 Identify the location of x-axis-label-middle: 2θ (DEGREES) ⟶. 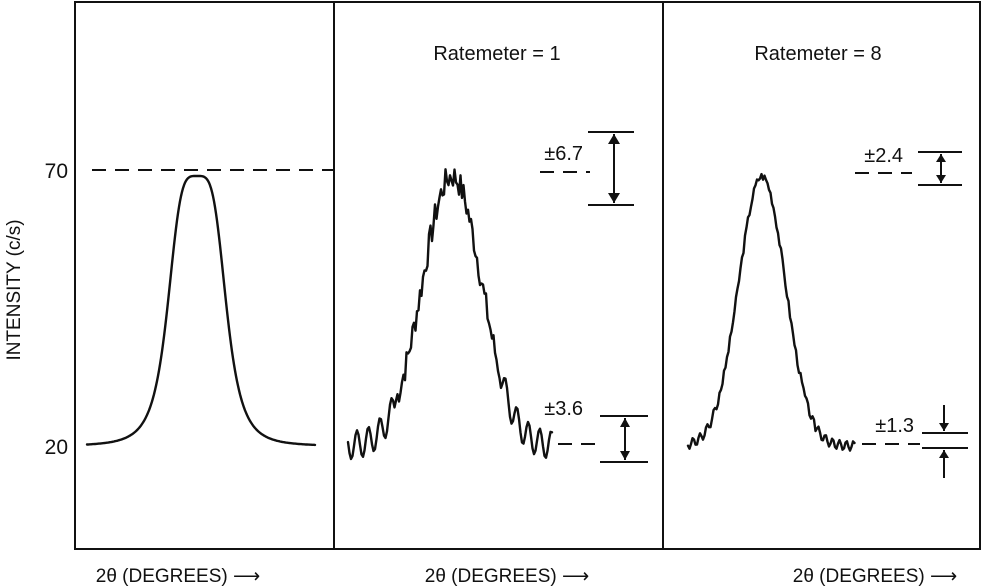
(507, 576).